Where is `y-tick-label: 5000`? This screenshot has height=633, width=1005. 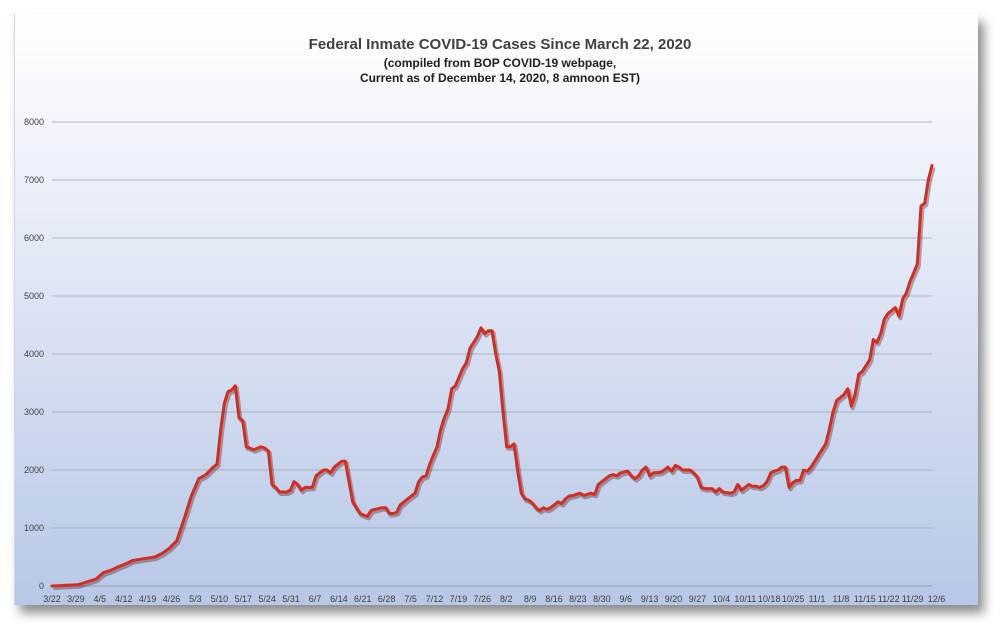
y-tick-label: 5000 is located at coordinates (34, 296).